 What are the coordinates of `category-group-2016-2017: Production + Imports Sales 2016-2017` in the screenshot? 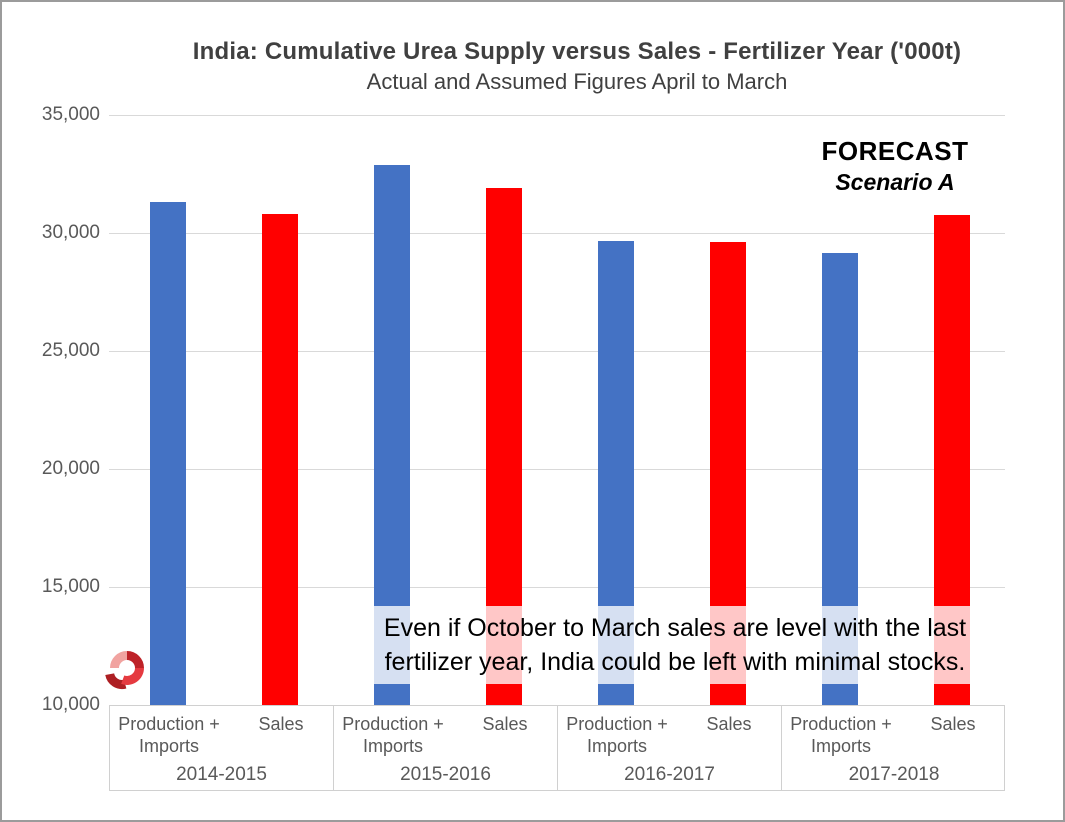 It's located at (670, 748).